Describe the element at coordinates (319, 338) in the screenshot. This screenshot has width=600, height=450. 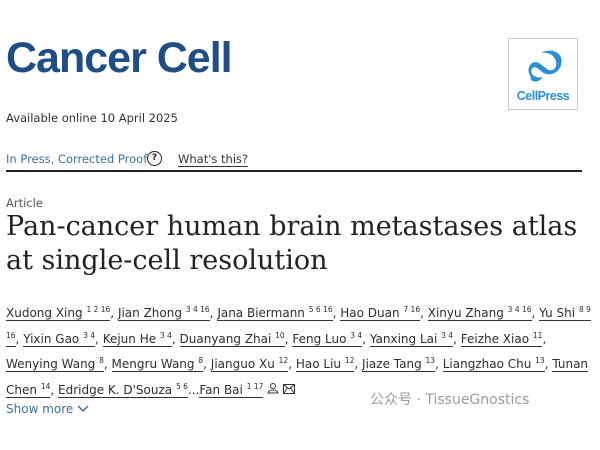
I see `author-name: Feng Luo` at that location.